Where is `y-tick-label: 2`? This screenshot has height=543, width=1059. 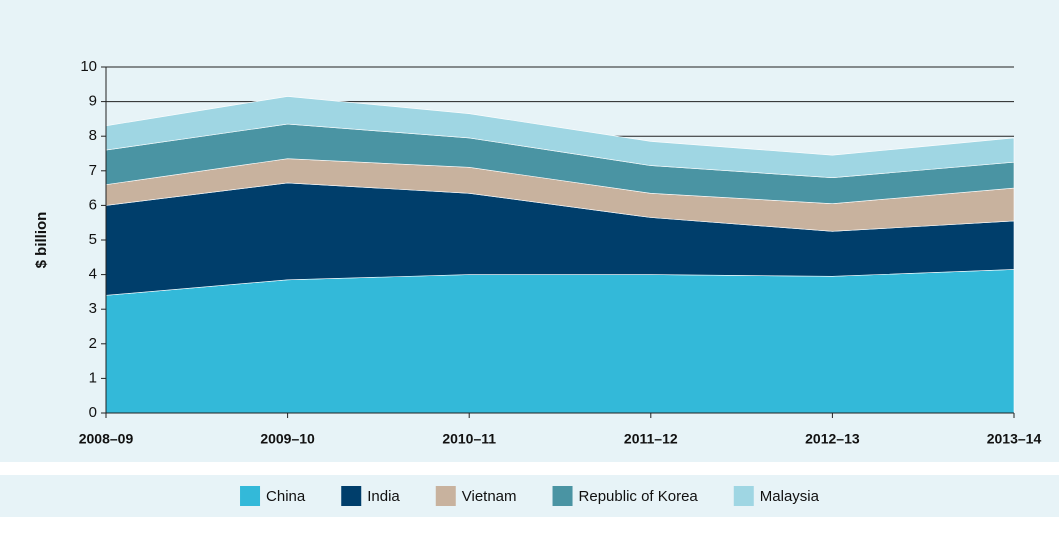
y-tick-label: 2 is located at coordinates (93, 343).